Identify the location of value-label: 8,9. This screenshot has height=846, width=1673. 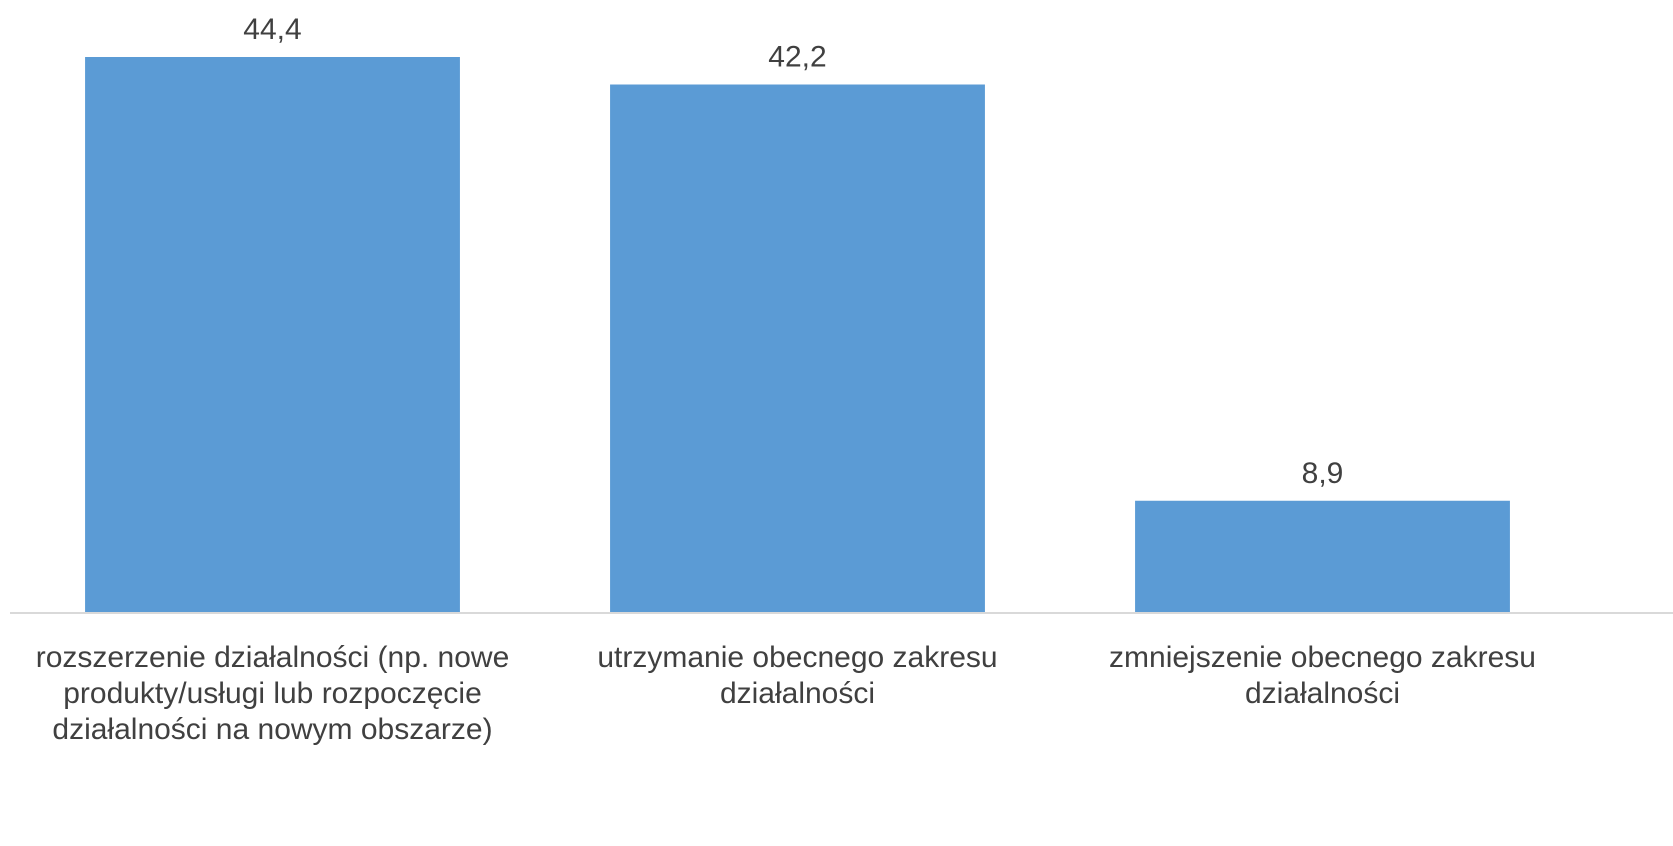
(1323, 473).